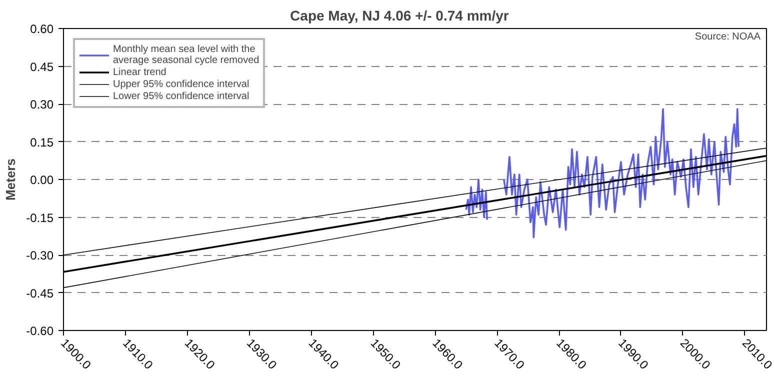  I want to click on legend-label: Upper 95% confidence interval, so click(181, 84).